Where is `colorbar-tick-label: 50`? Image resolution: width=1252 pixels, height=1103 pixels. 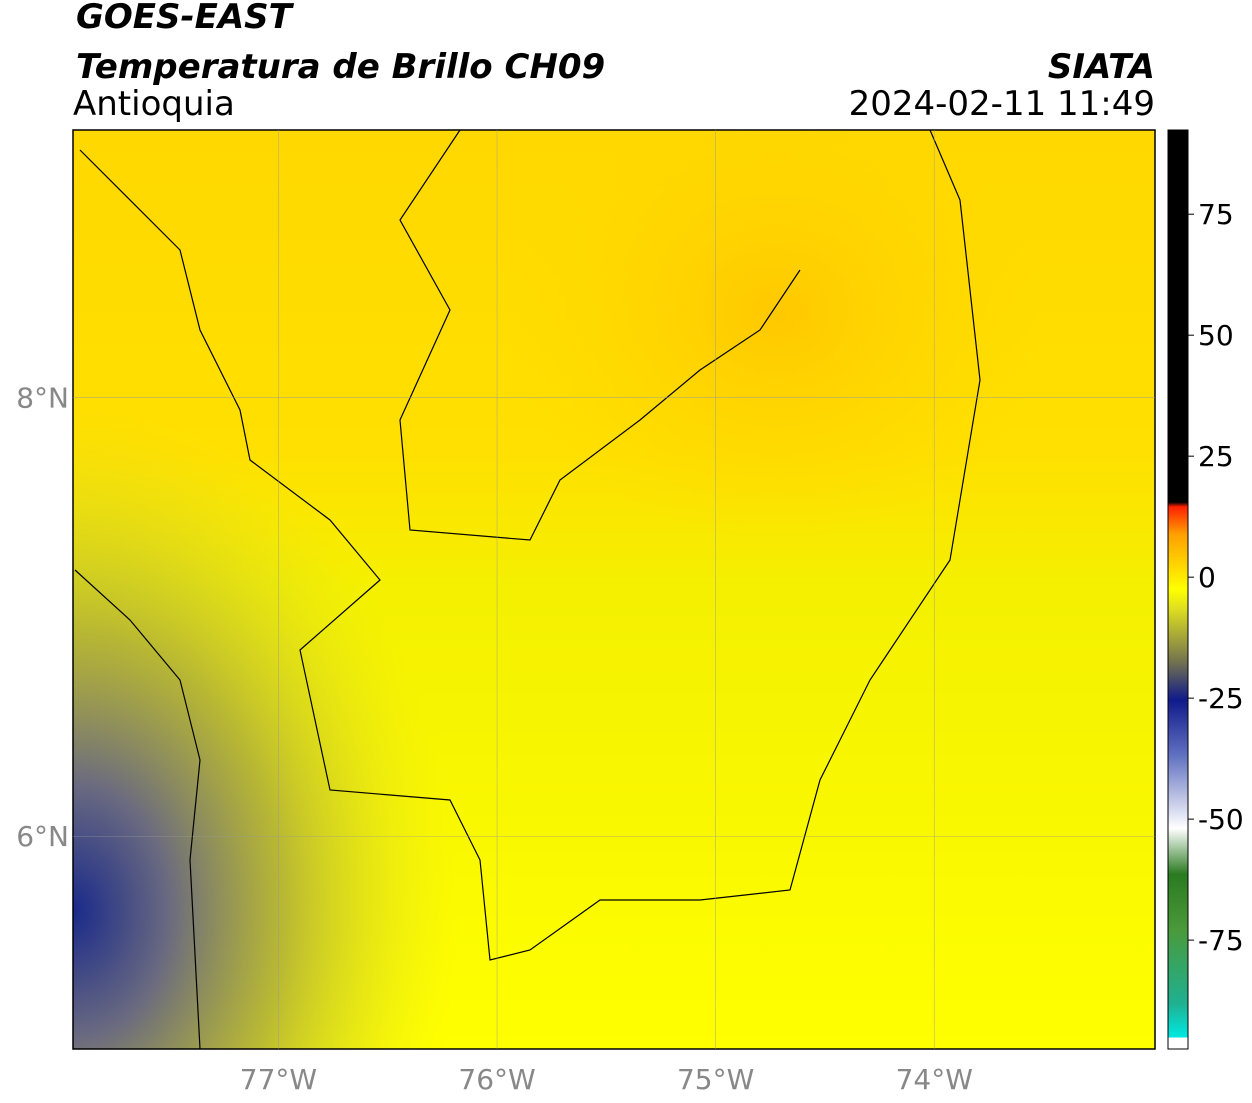
colorbar-tick-label: 50 is located at coordinates (1216, 335).